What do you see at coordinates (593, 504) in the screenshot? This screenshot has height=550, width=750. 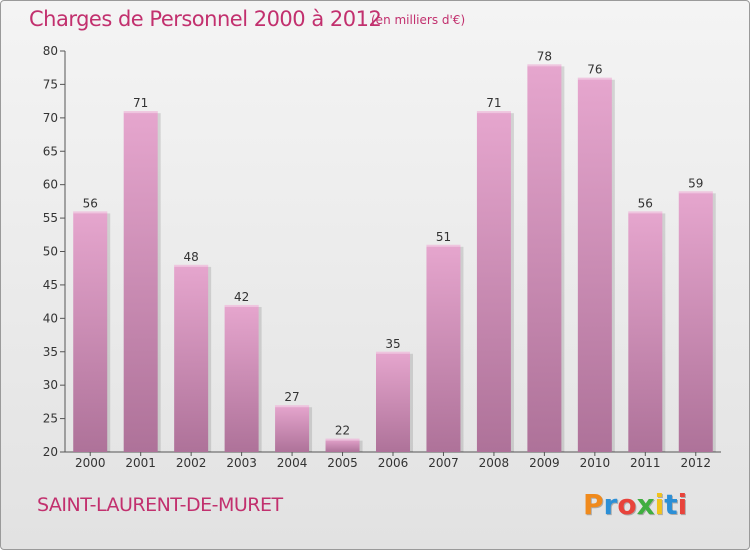 I see `logo-letter: P` at bounding box center [593, 504].